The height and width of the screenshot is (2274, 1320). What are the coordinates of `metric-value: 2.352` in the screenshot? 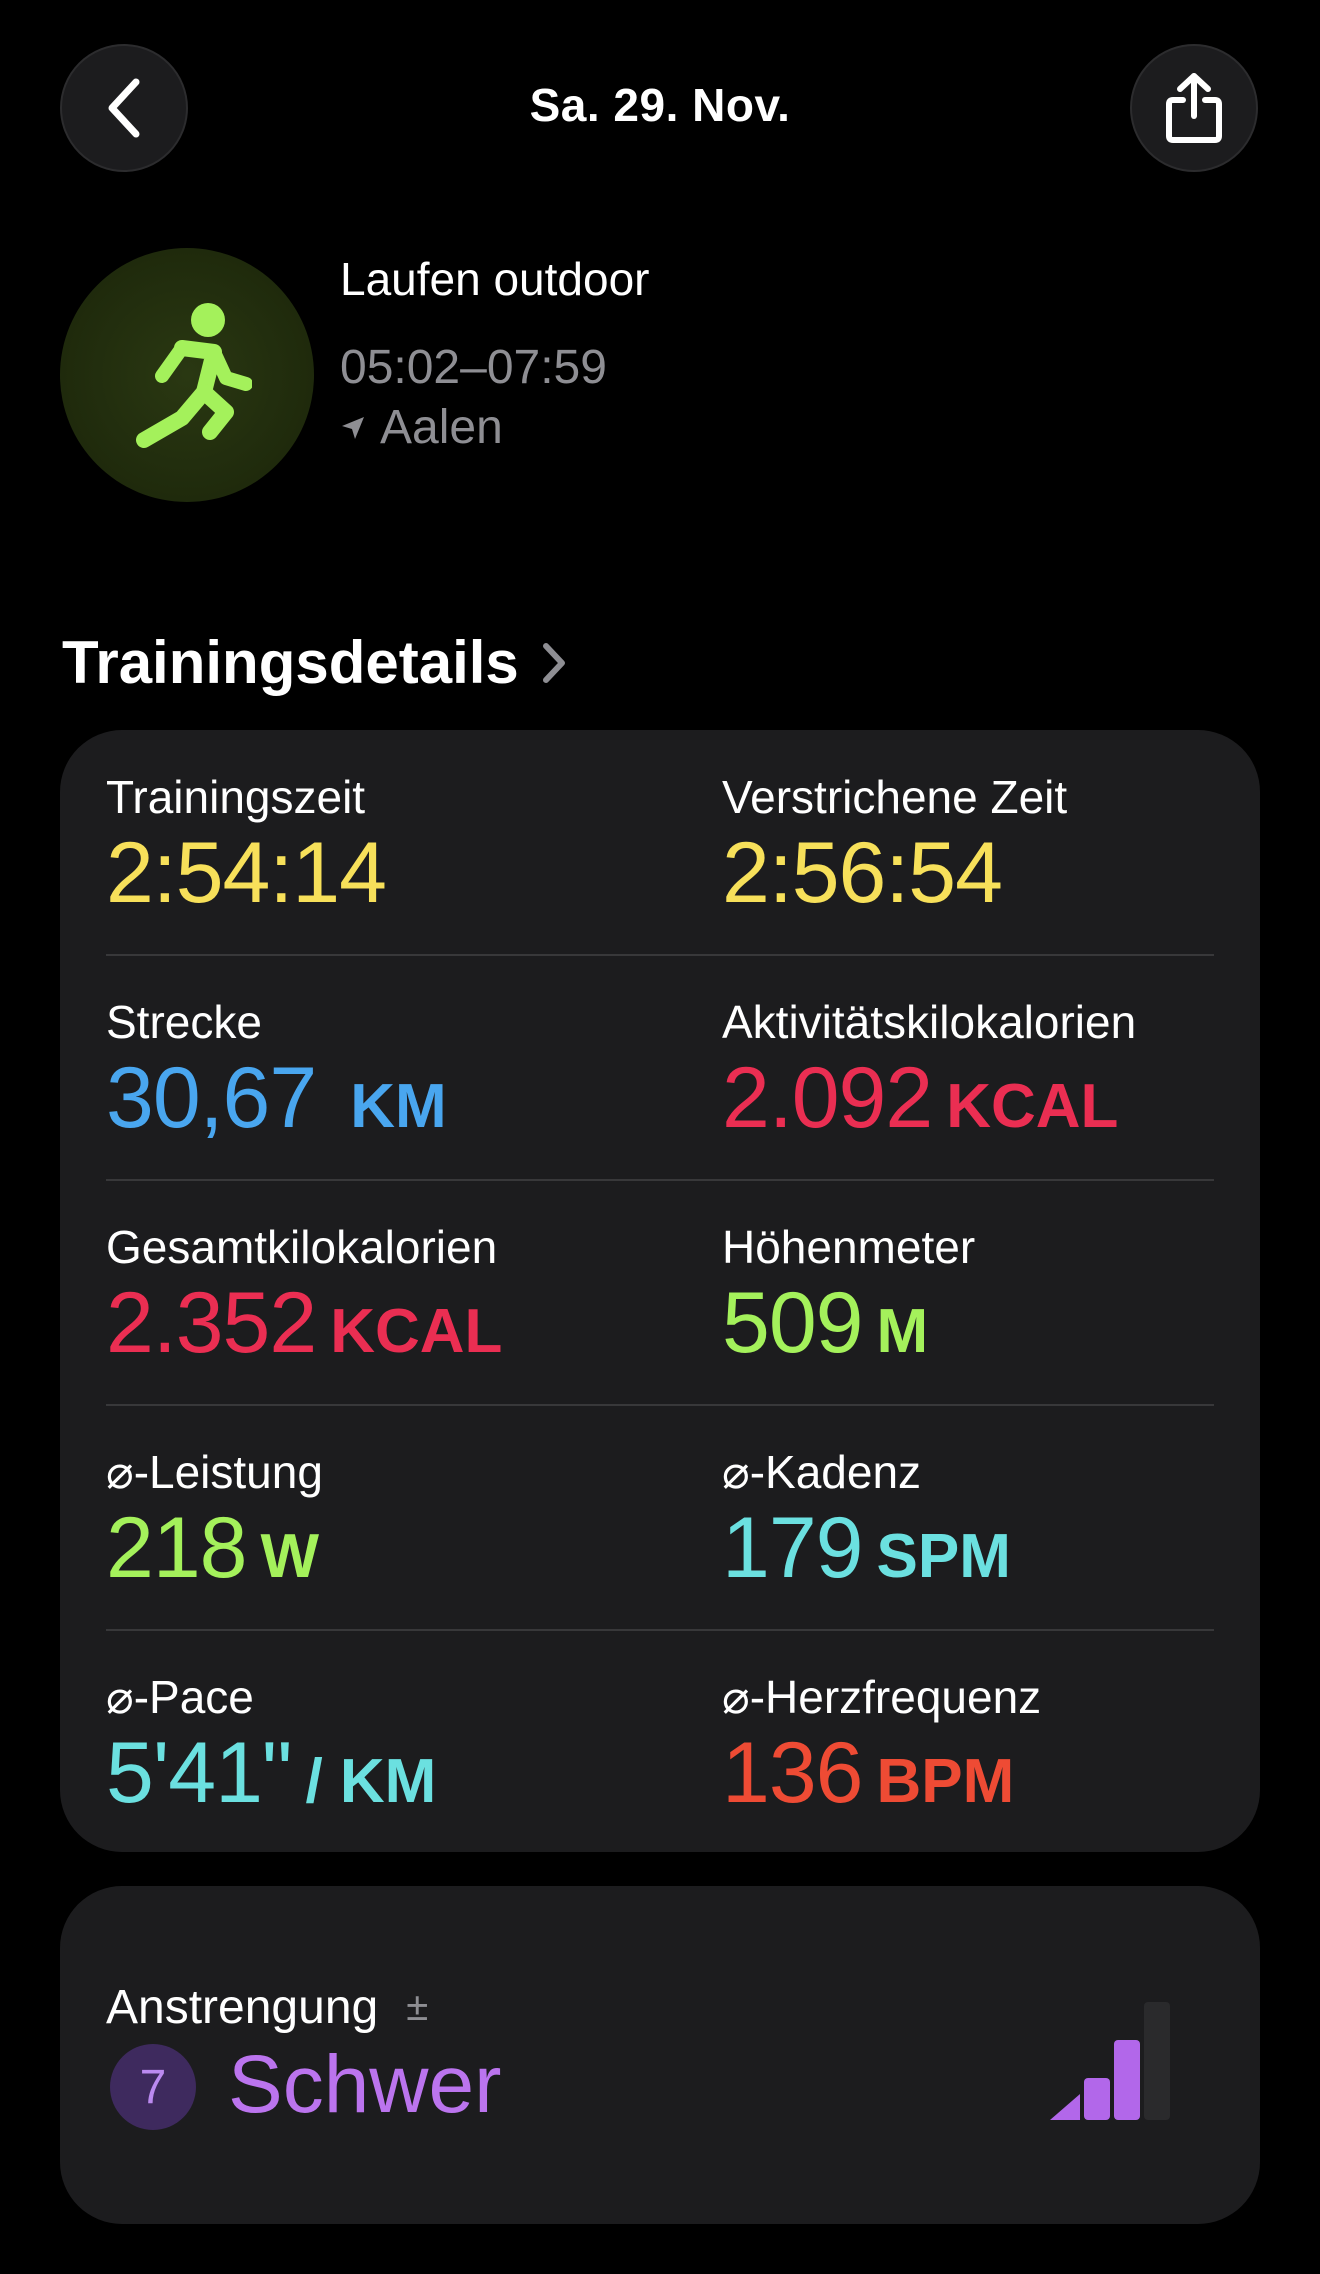 It's located at (211, 1323).